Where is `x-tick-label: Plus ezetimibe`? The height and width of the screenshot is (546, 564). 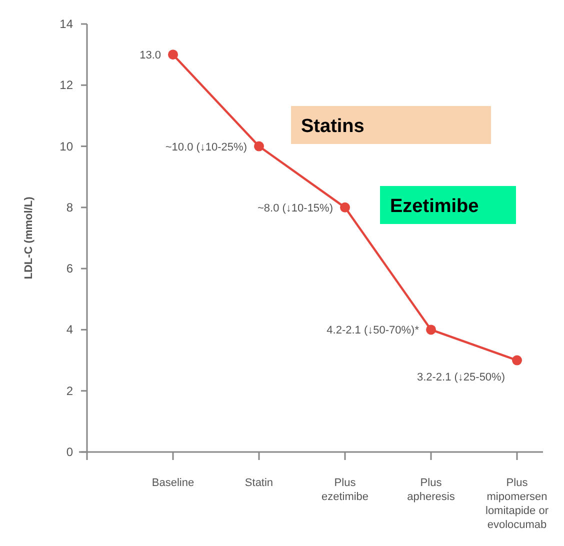
x-tick-label: Plus ezetimibe is located at coordinates (345, 490).